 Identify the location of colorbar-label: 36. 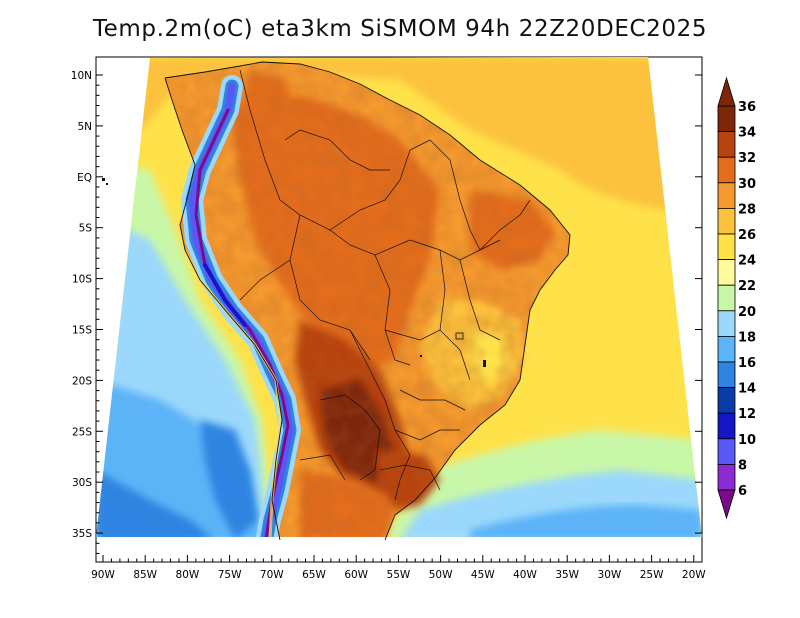
(747, 107).